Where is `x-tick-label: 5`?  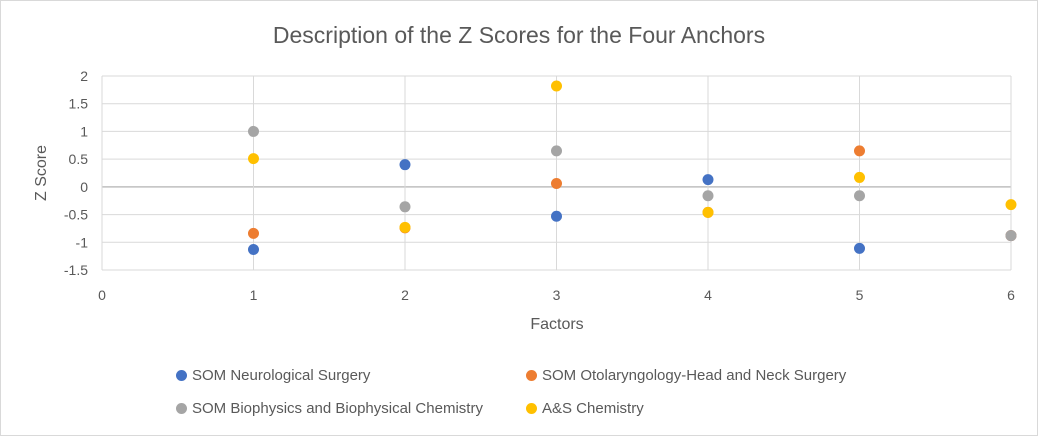 x-tick-label: 5 is located at coordinates (860, 295).